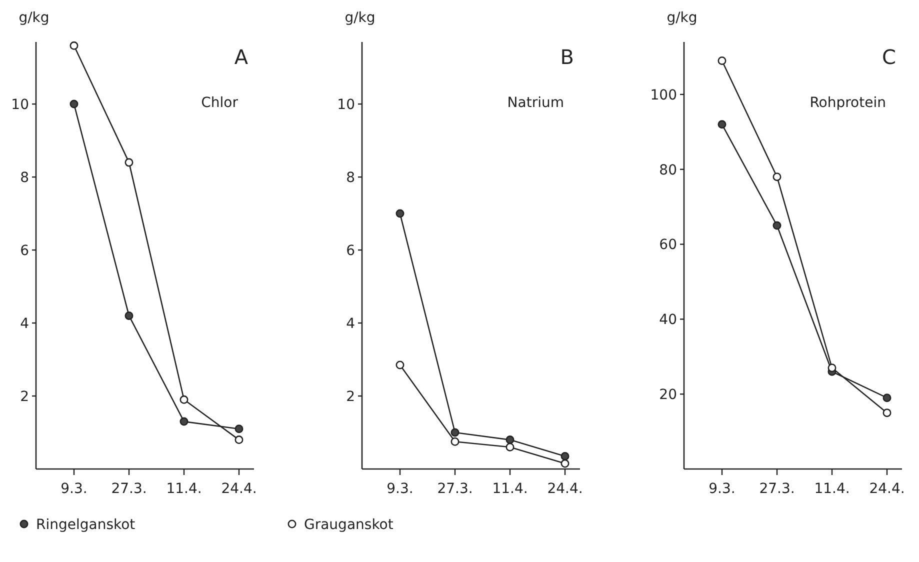  I want to click on y-tick-label: 60, so click(668, 245).